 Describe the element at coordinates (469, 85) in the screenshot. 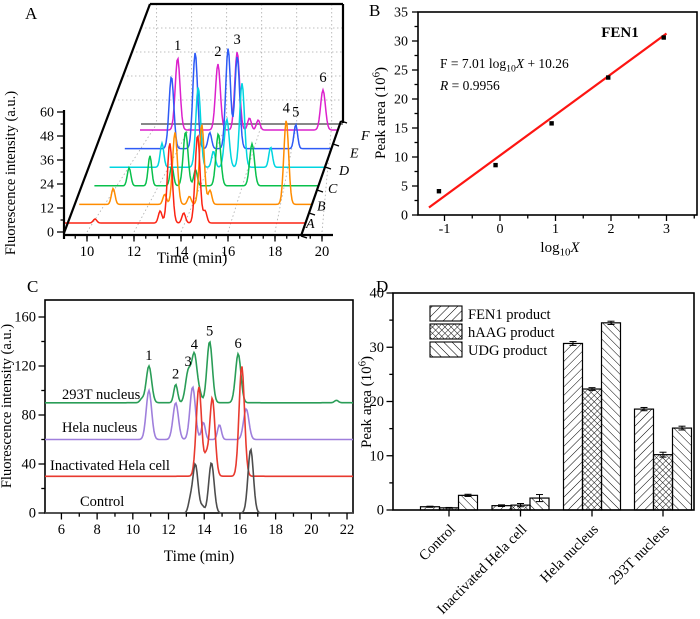

I see `b-correlation-annotation: R = 0.9956` at that location.